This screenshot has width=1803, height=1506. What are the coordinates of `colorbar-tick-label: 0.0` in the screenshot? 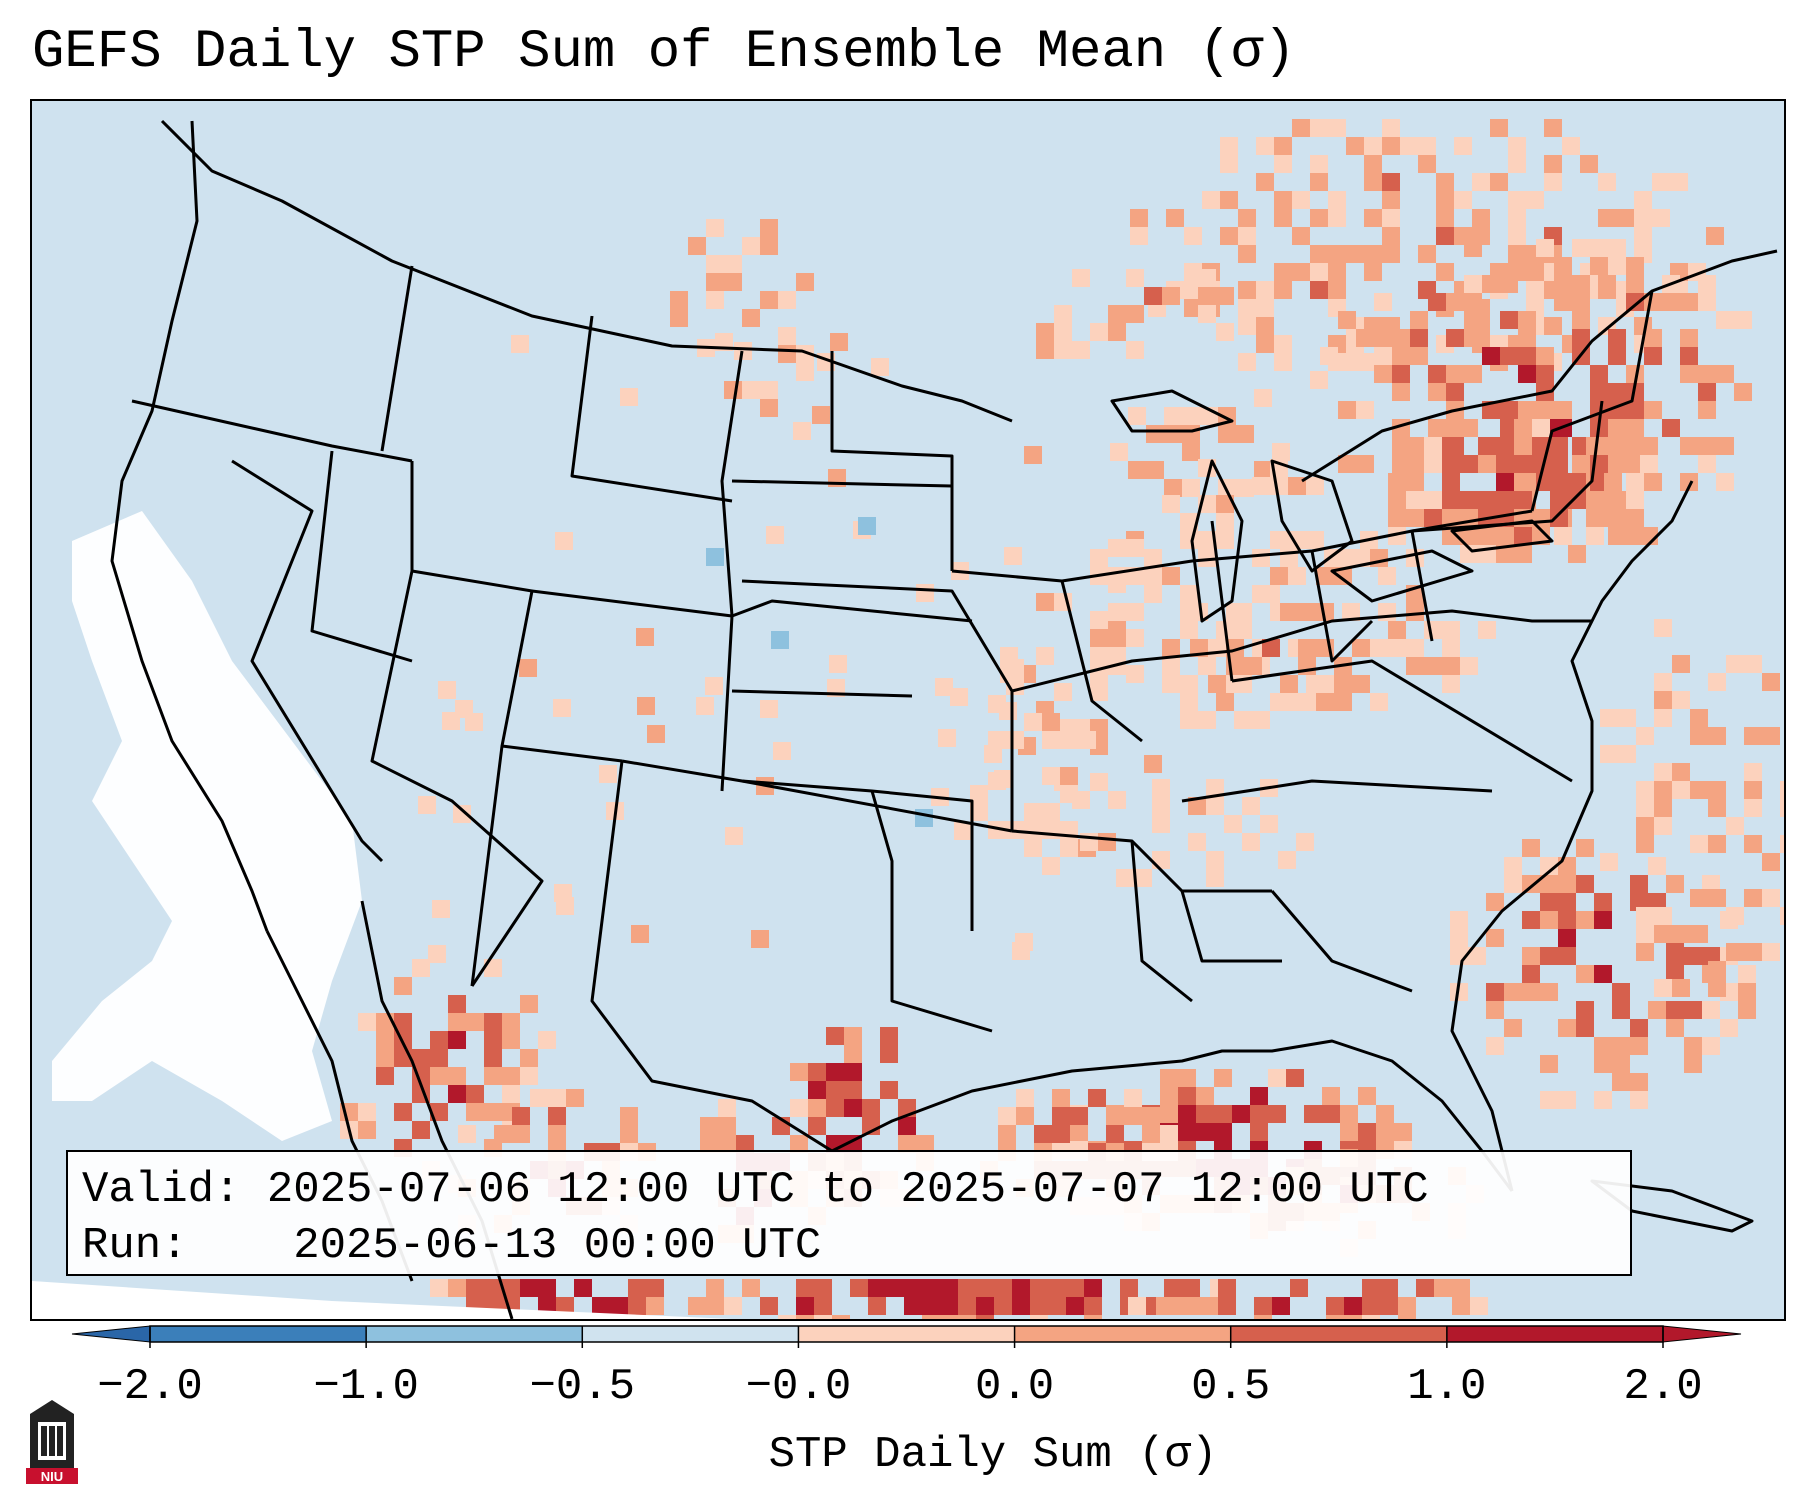 It's located at (1014, 1387).